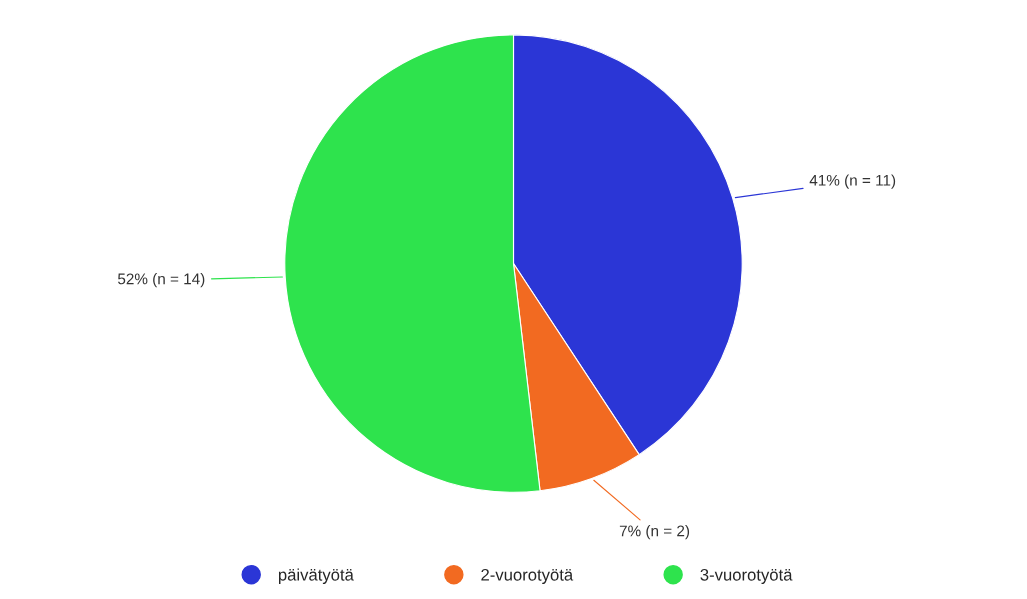 The image size is (1027, 599). Describe the element at coordinates (161, 280) in the screenshot. I see `data-label: 52% (n = 14)` at that location.